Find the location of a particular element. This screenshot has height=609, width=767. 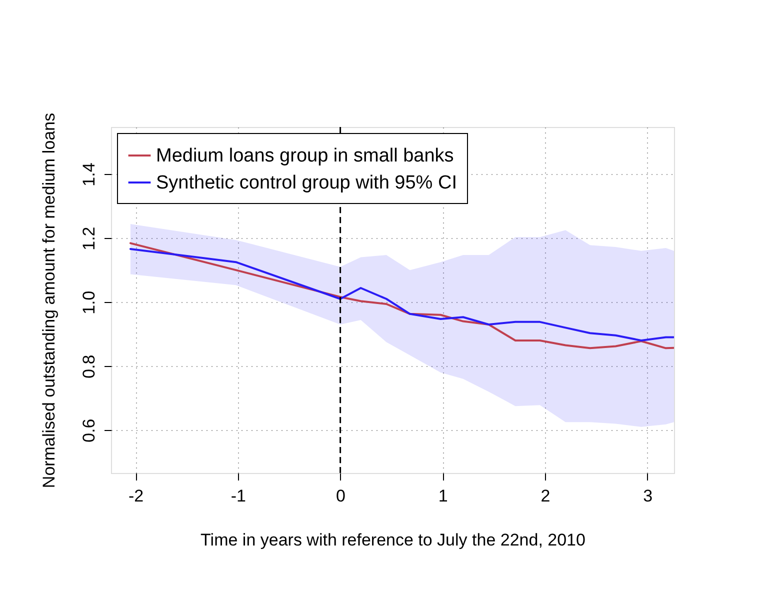

y-tick-label: 1.2 is located at coordinates (89, 238).